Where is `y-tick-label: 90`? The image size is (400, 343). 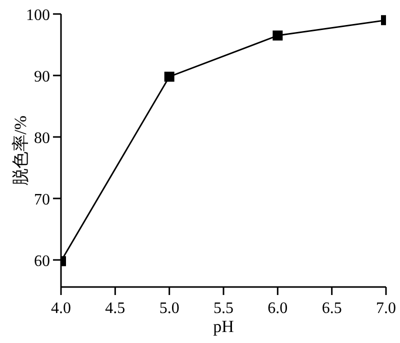 y-tick-label: 90 is located at coordinates (42, 77).